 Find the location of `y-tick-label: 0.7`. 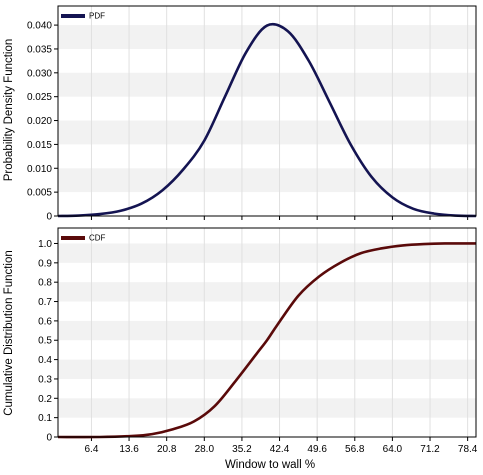

y-tick-label: 0.7 is located at coordinates (45, 302).